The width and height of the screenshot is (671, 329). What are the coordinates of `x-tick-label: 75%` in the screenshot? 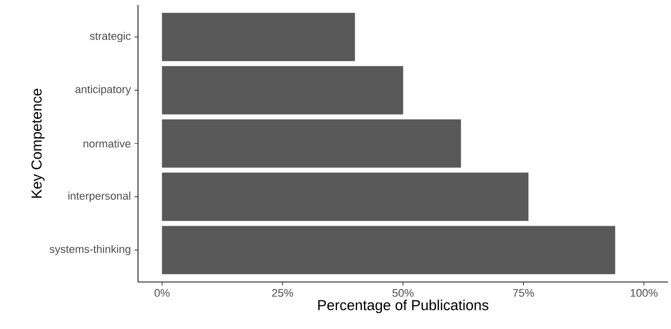 It's located at (523, 293).